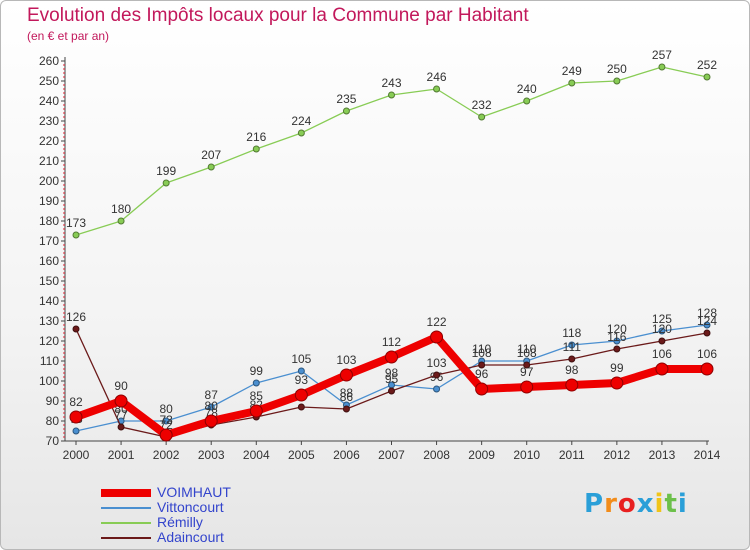  Describe the element at coordinates (662, 354) in the screenshot. I see `data-label-voimhaut: 106` at that location.